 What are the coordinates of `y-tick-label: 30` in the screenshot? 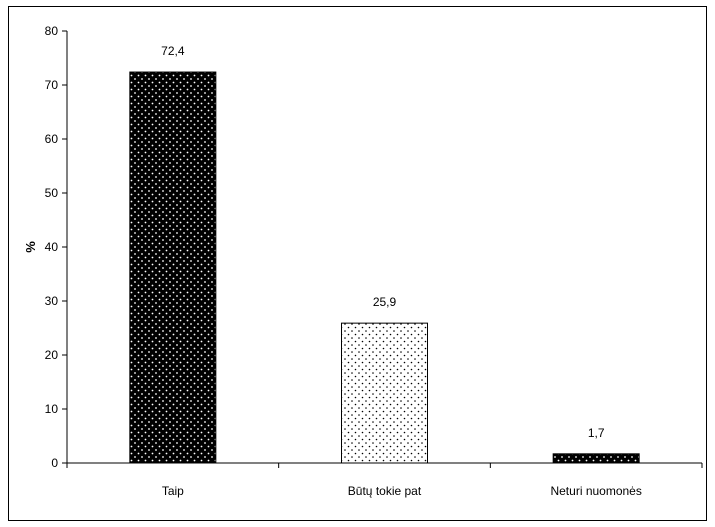 It's located at (52, 301).